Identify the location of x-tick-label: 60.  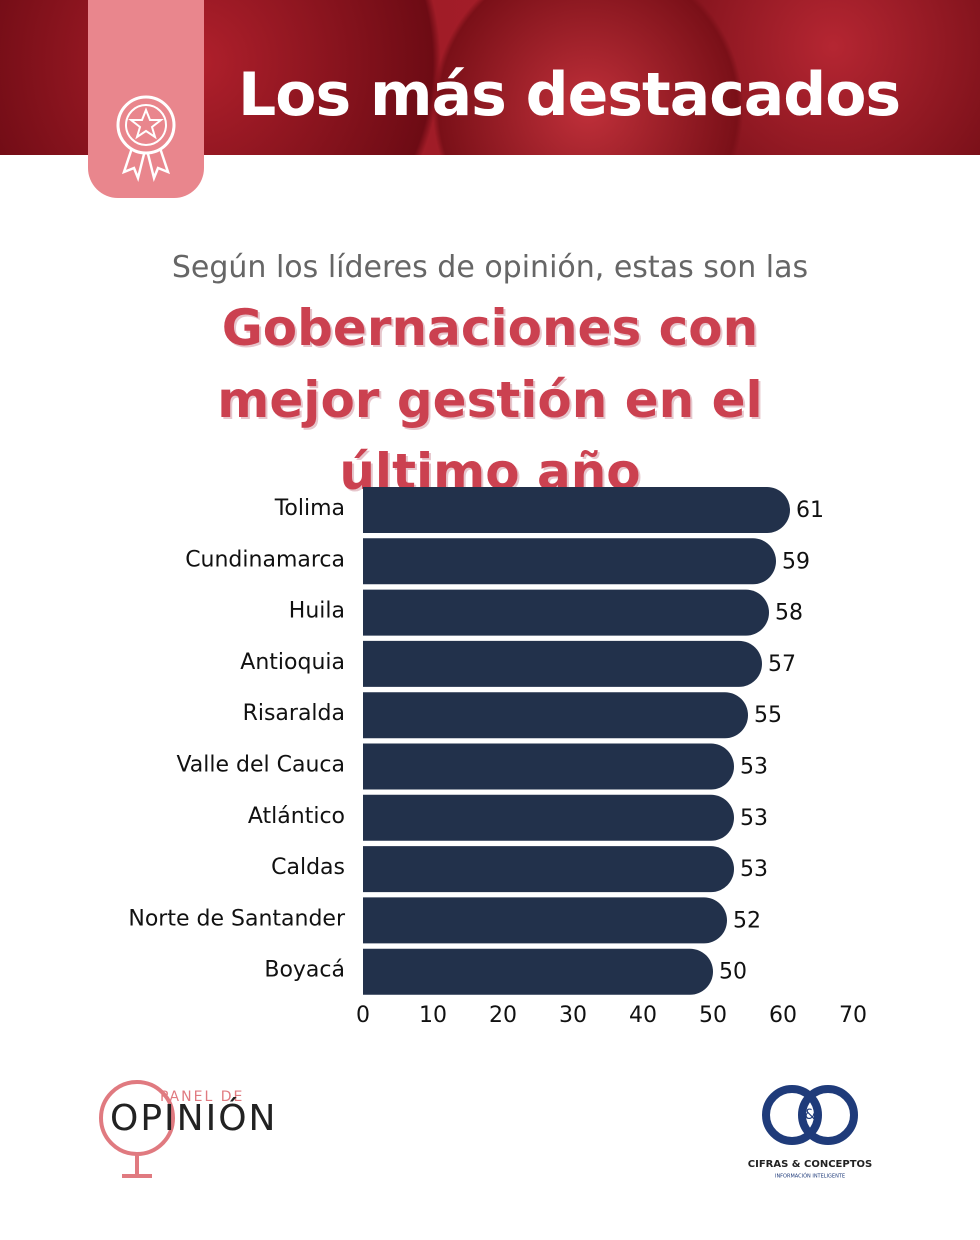
(783, 1015).